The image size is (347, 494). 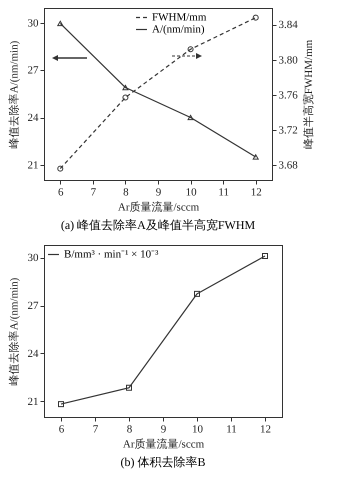 I want to click on y2-tick-label: 3.68, so click(x=288, y=166).